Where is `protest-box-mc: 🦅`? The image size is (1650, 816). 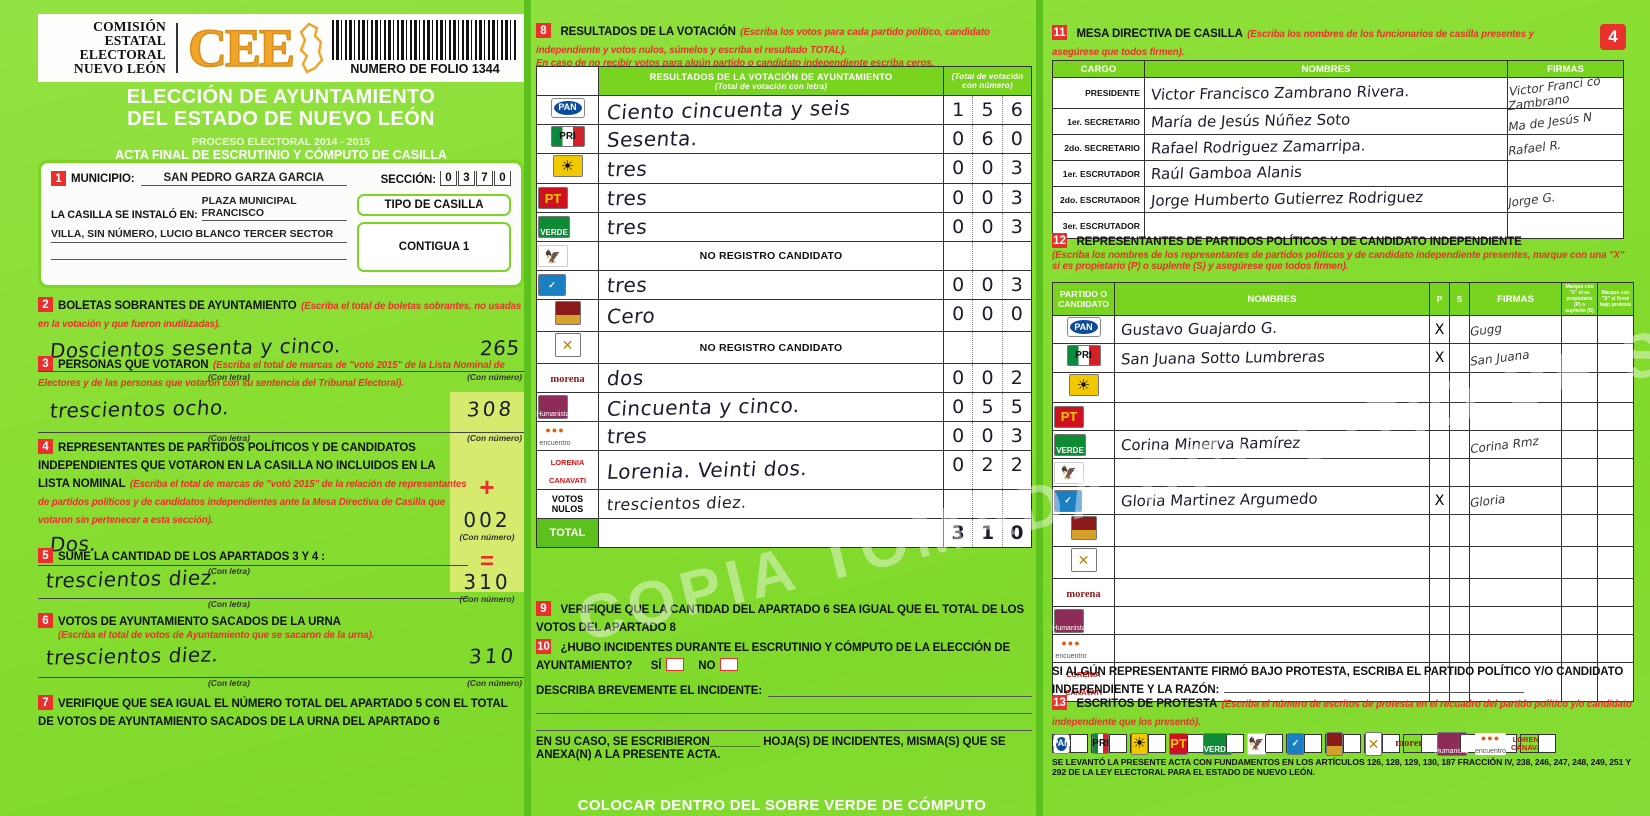
protest-box-mc: 🦅 is located at coordinates (1265, 743).